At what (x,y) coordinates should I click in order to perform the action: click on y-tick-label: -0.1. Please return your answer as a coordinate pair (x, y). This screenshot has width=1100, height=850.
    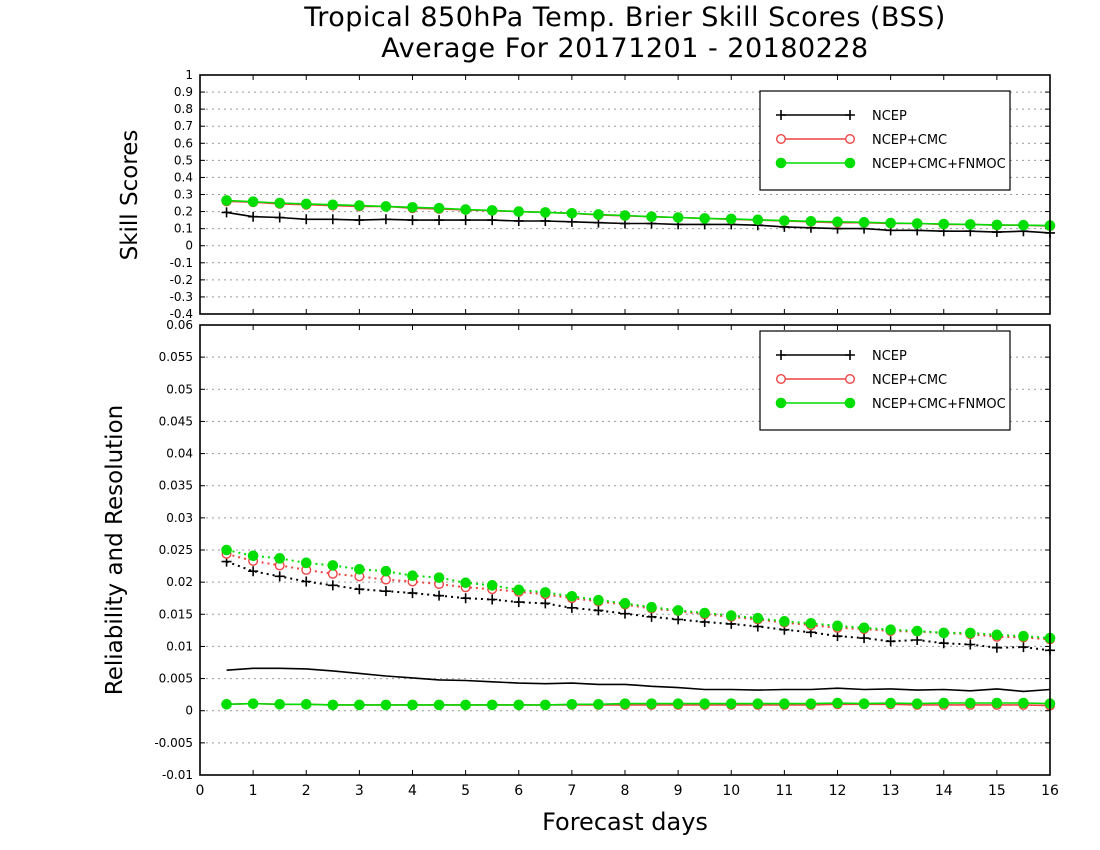
    Looking at the image, I should click on (181, 263).